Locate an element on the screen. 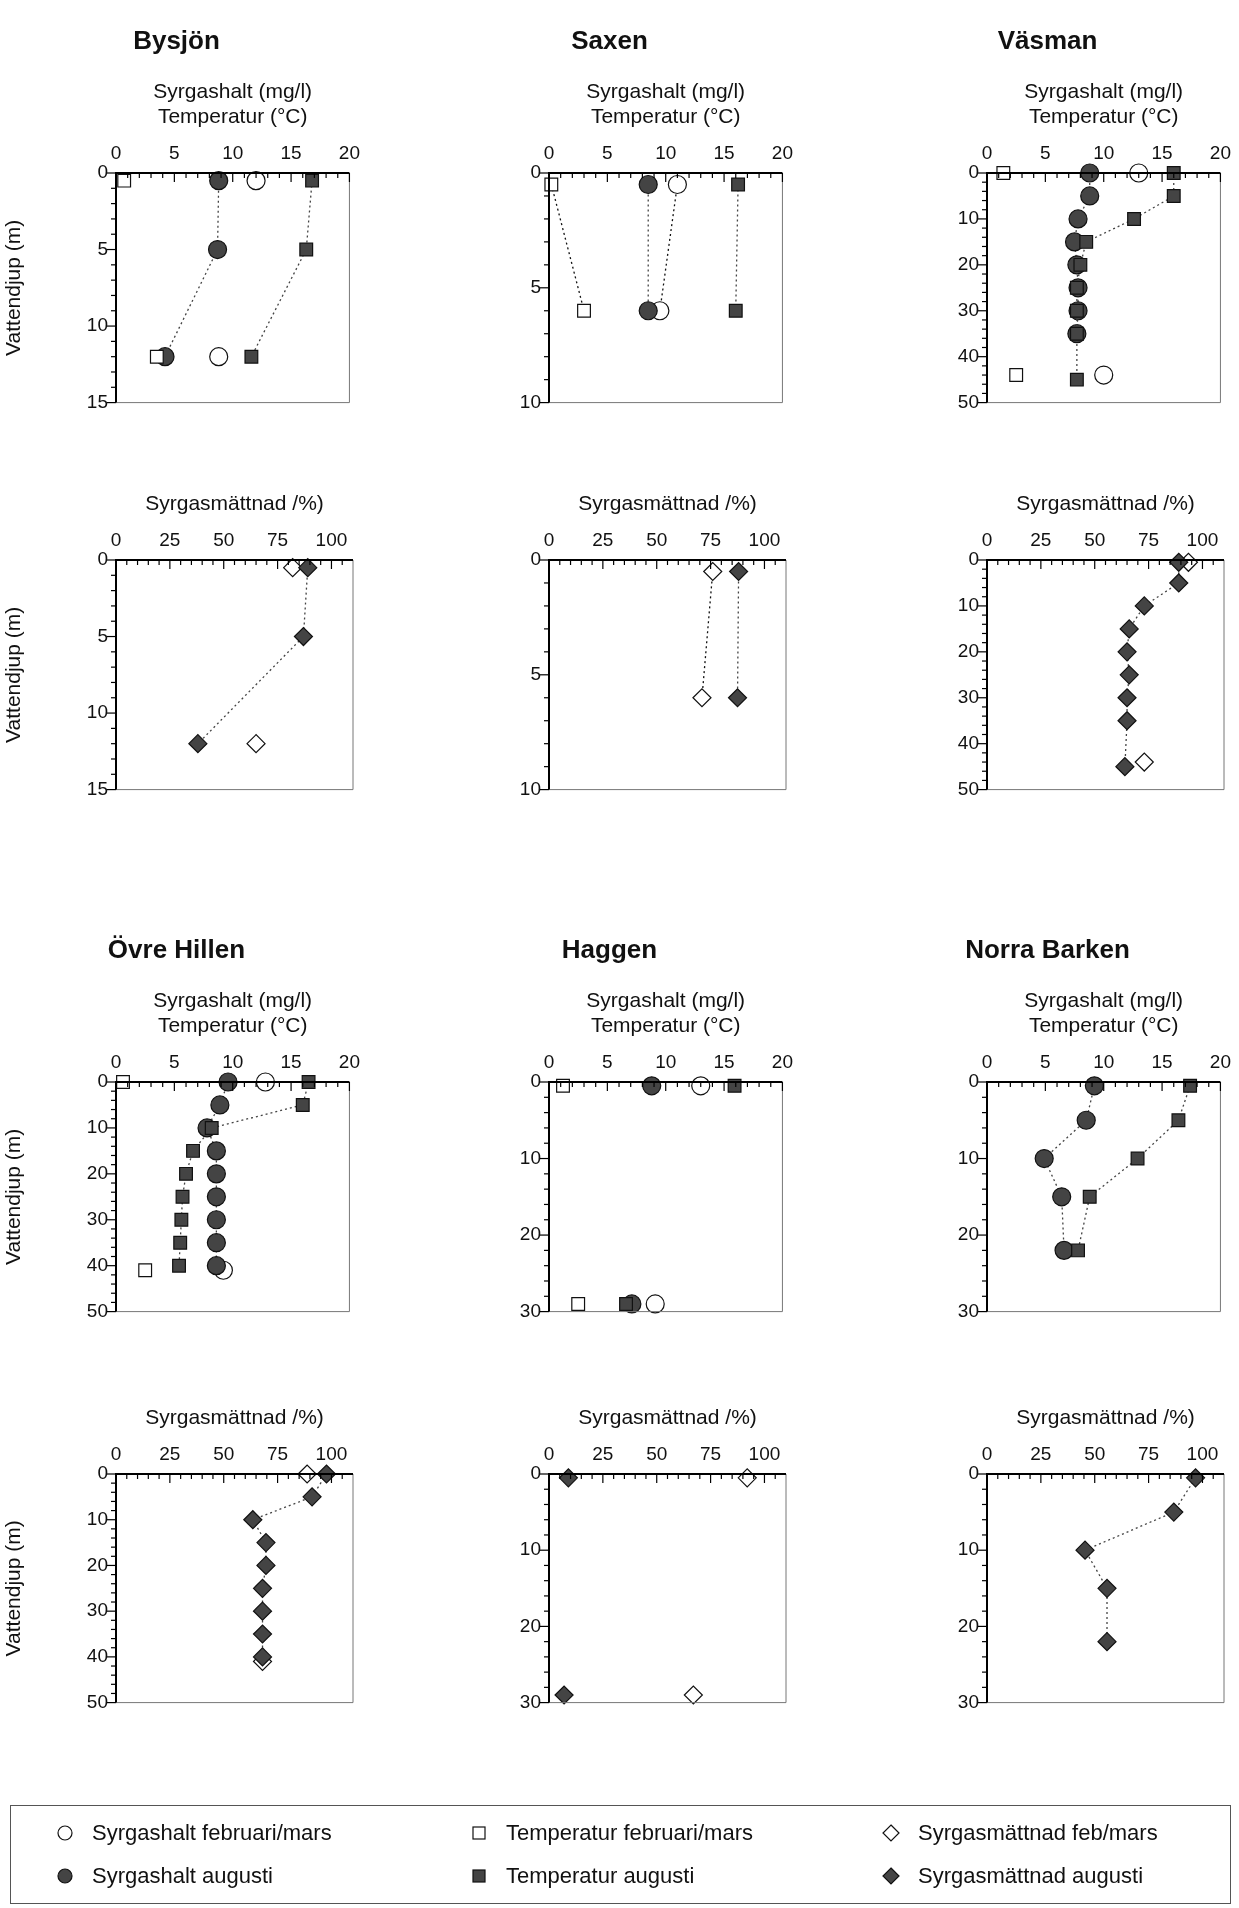 The width and height of the screenshot is (1239, 1908). chart-title: Övre Hillen is located at coordinates (176, 949).